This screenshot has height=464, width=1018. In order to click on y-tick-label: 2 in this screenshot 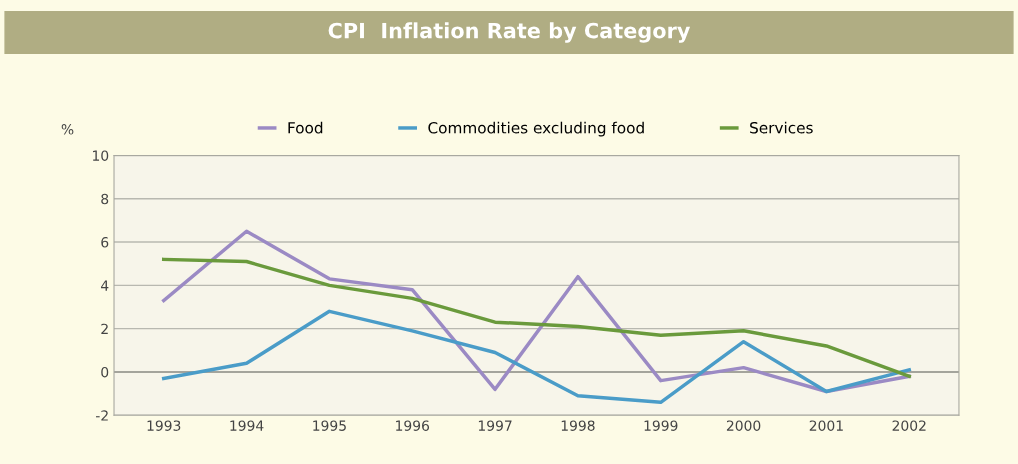, I will do `click(104, 328)`.